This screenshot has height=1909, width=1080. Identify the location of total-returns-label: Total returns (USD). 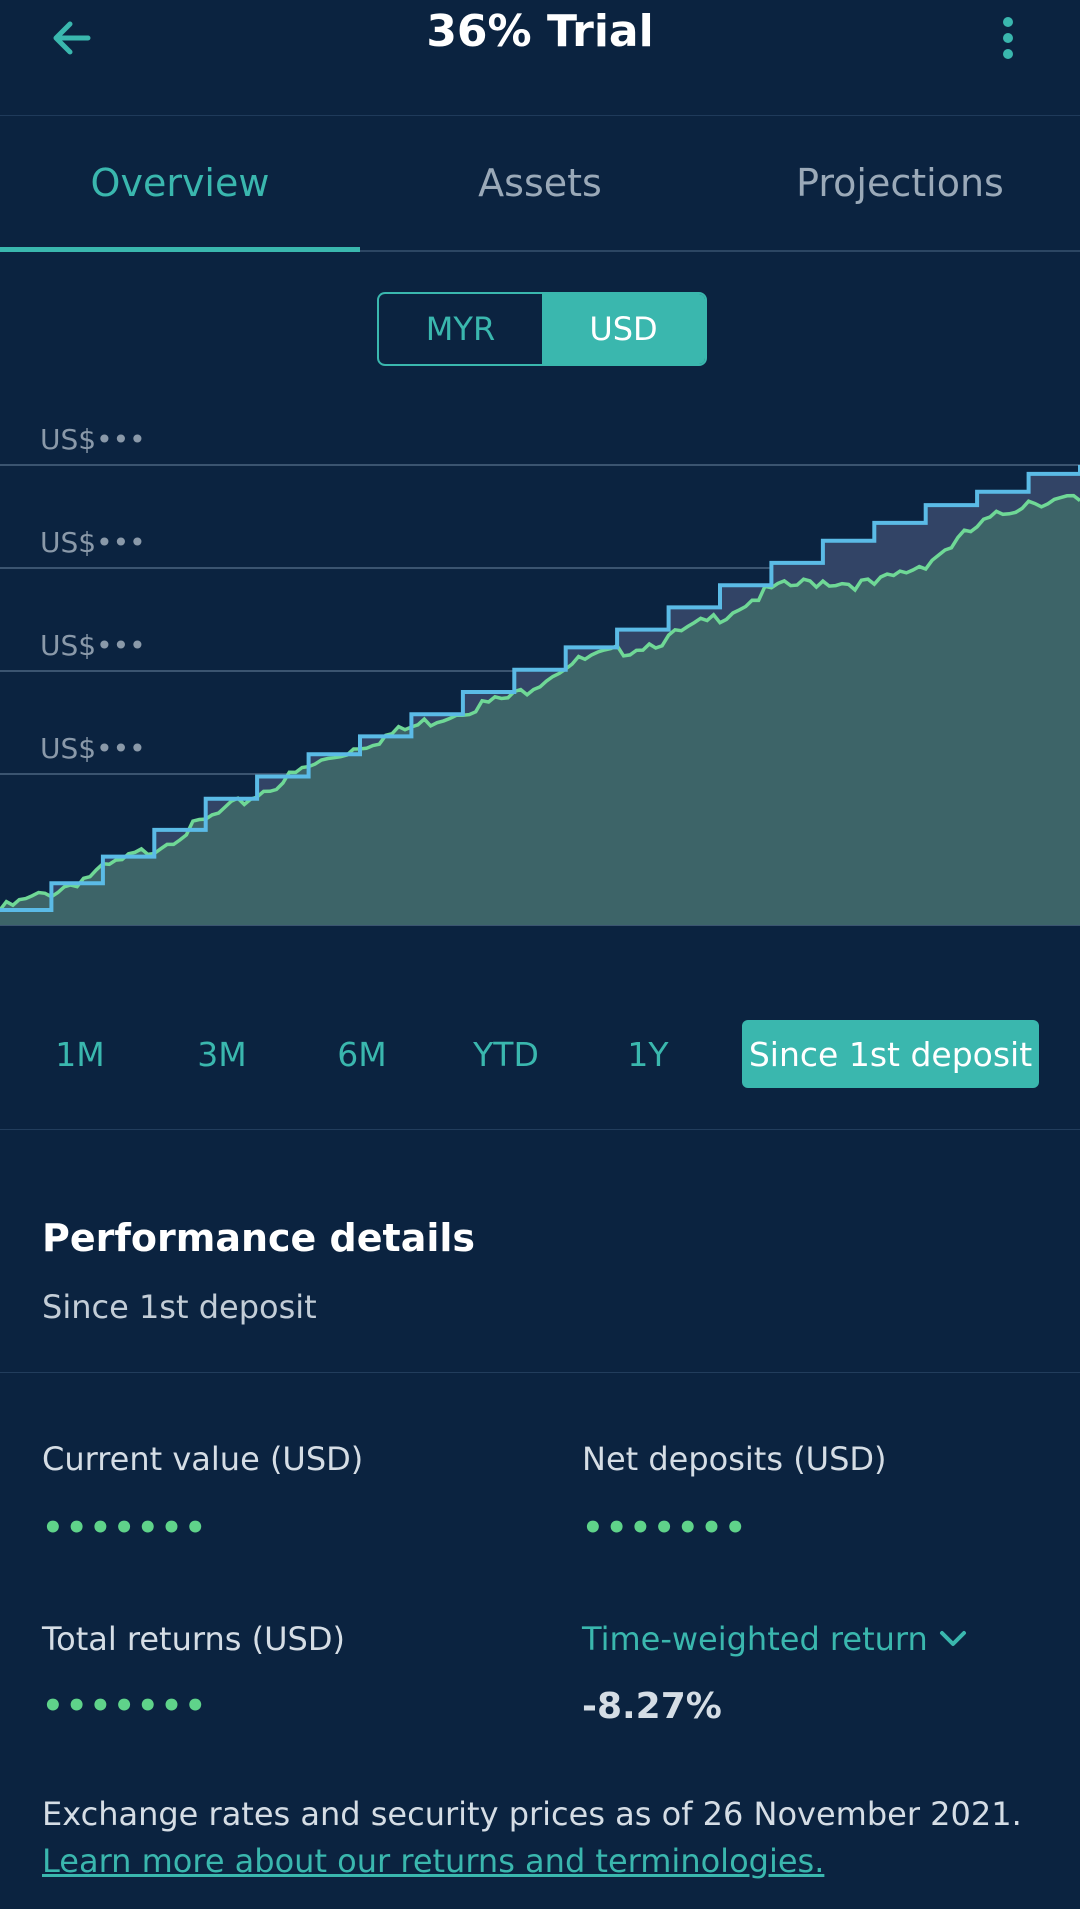
(193, 1639).